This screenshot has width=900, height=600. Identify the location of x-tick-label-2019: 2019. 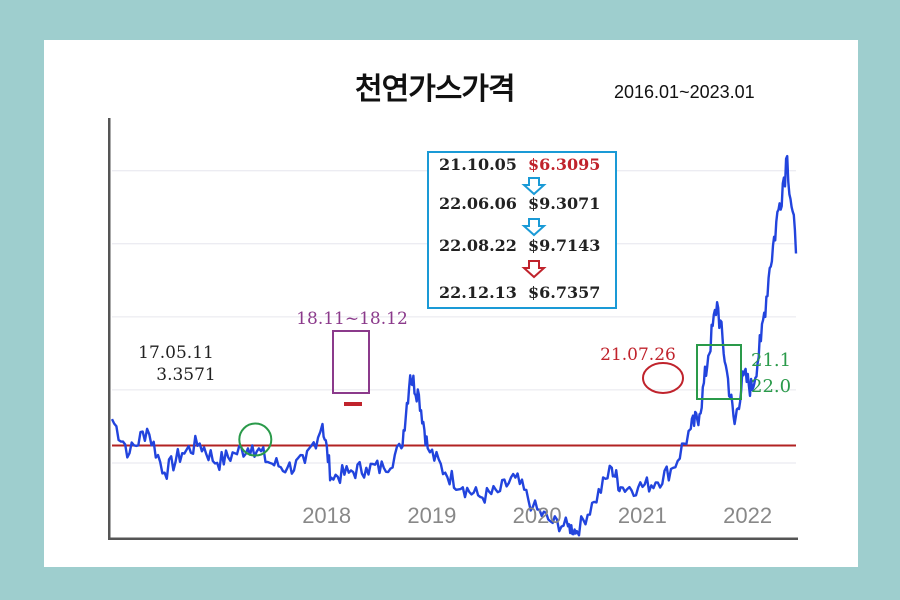
(431, 515).